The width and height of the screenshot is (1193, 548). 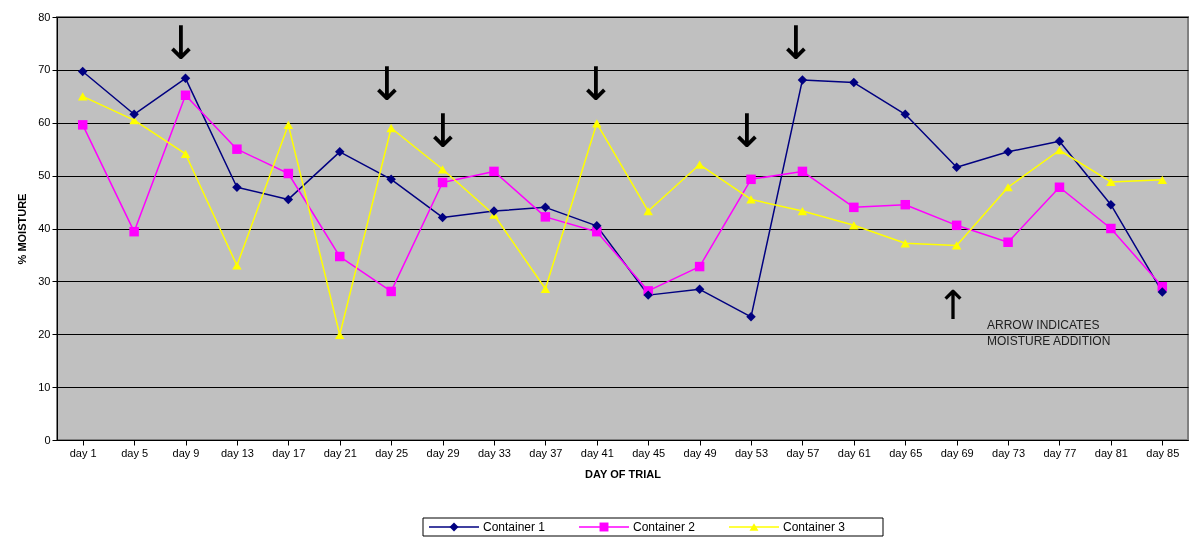 What do you see at coordinates (186, 452) in the screenshot?
I see `x-tick-label: day 9` at bounding box center [186, 452].